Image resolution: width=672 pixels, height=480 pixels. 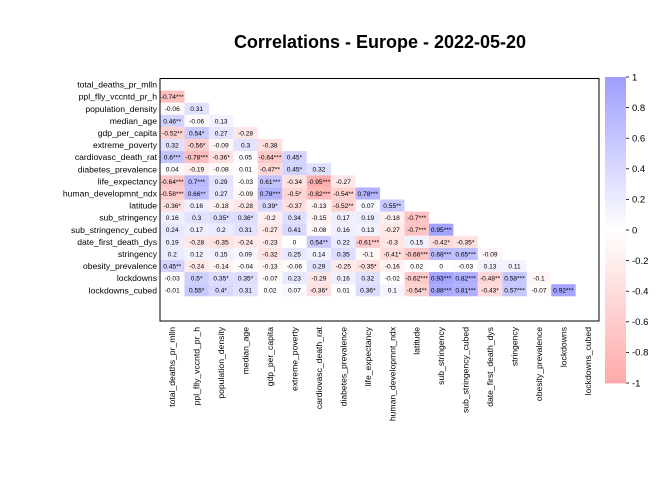 I want to click on cell-value: -0.64***, so click(x=270, y=158).